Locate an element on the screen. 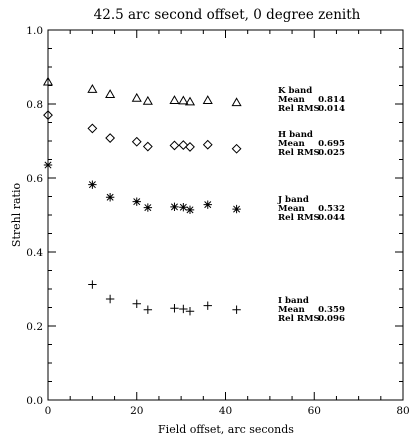  y-tick-label: 0.8 is located at coordinates (34, 105).